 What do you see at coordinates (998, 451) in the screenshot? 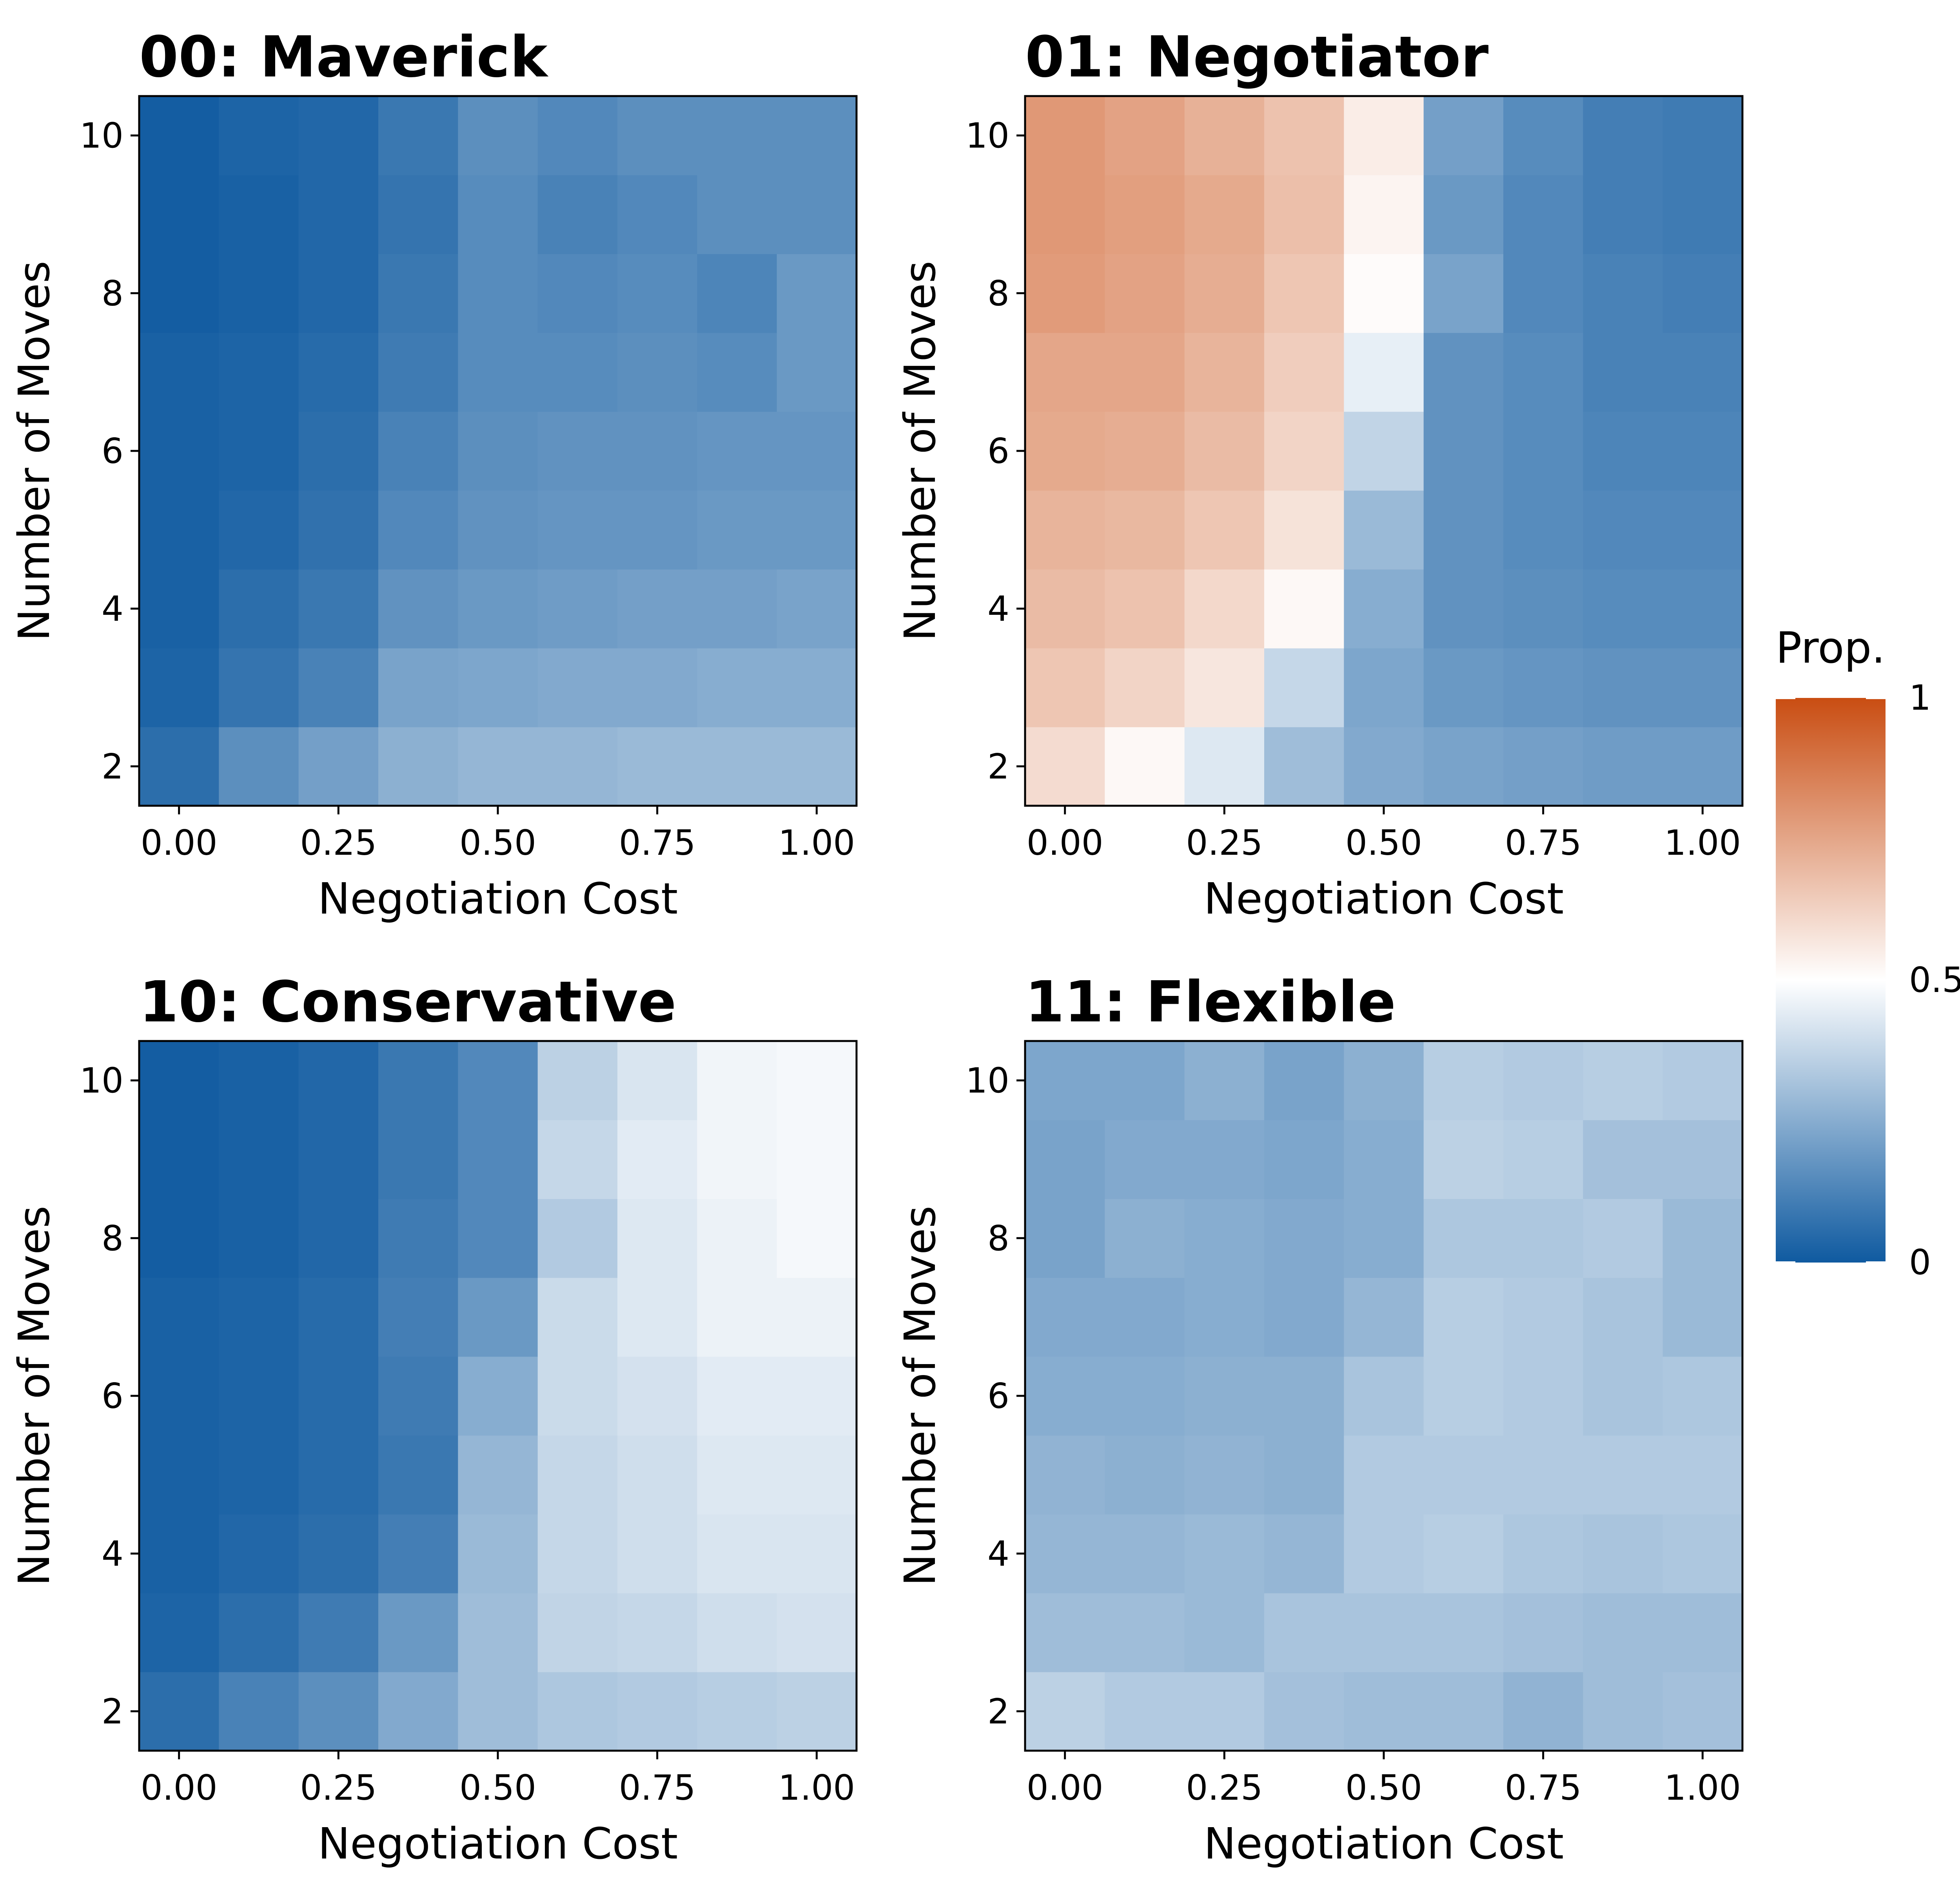
I see `y-tick-label: 6` at bounding box center [998, 451].